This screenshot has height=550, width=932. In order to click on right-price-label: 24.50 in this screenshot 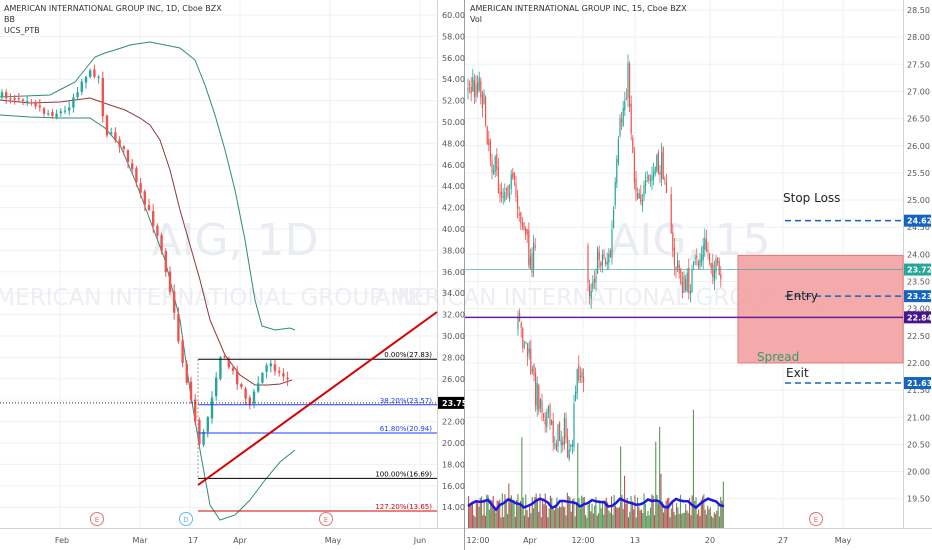, I will do `click(918, 227)`.